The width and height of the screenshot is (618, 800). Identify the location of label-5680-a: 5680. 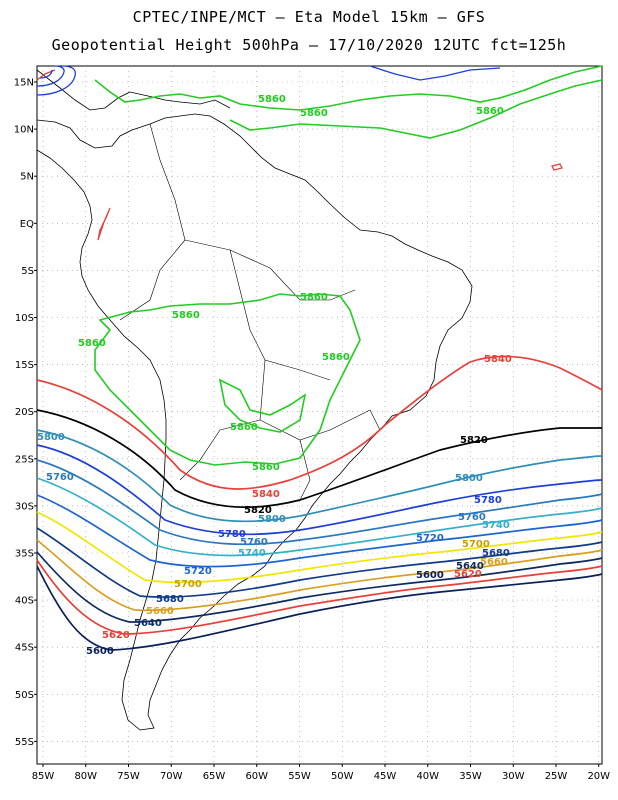
(496, 553).